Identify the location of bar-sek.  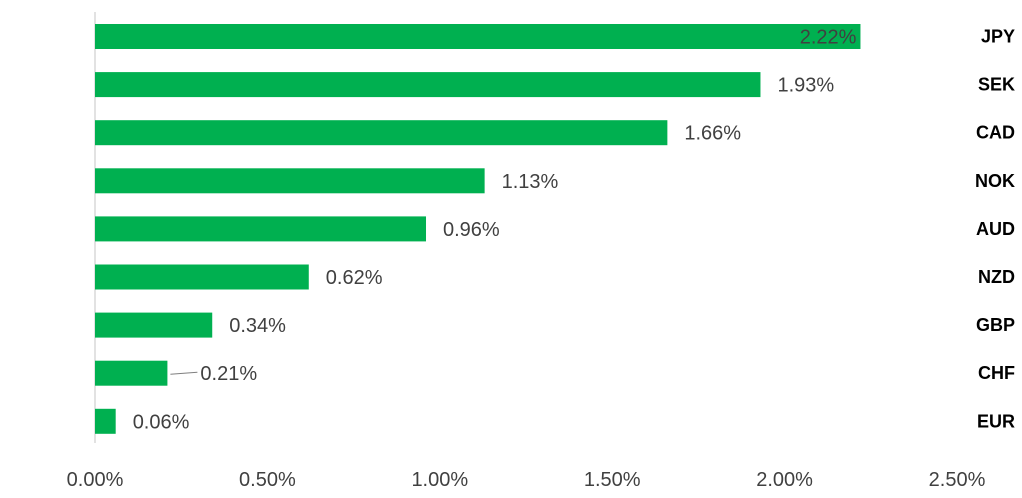
(428, 85).